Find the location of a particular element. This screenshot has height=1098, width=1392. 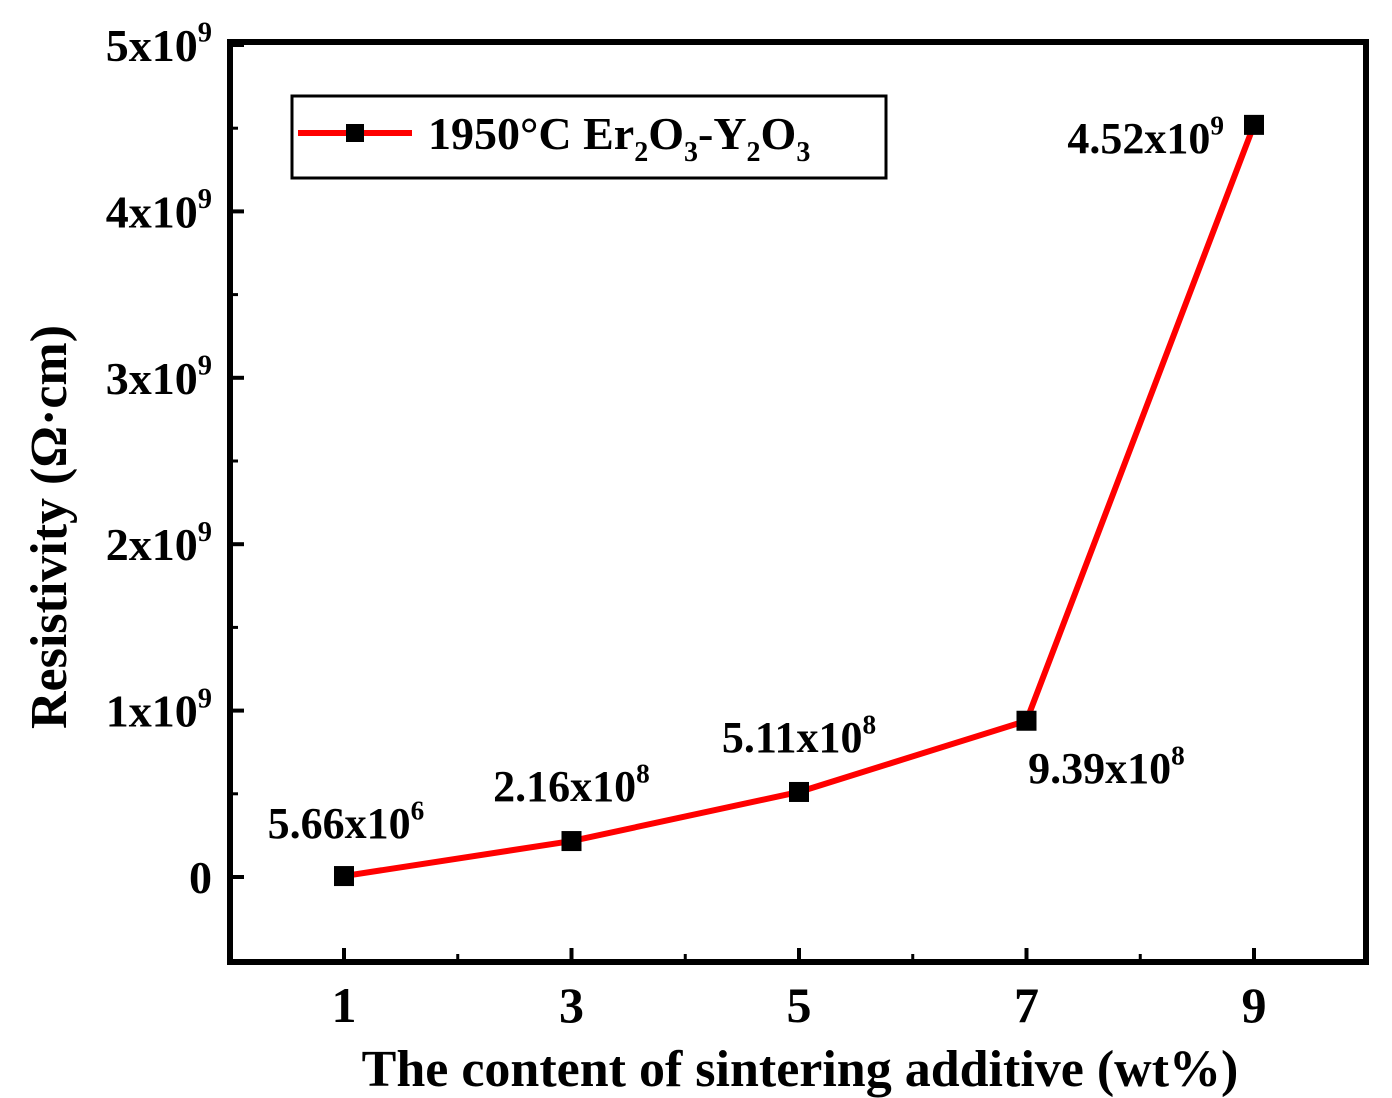

x-tick-label-7: 7 is located at coordinates (1026, 1005).